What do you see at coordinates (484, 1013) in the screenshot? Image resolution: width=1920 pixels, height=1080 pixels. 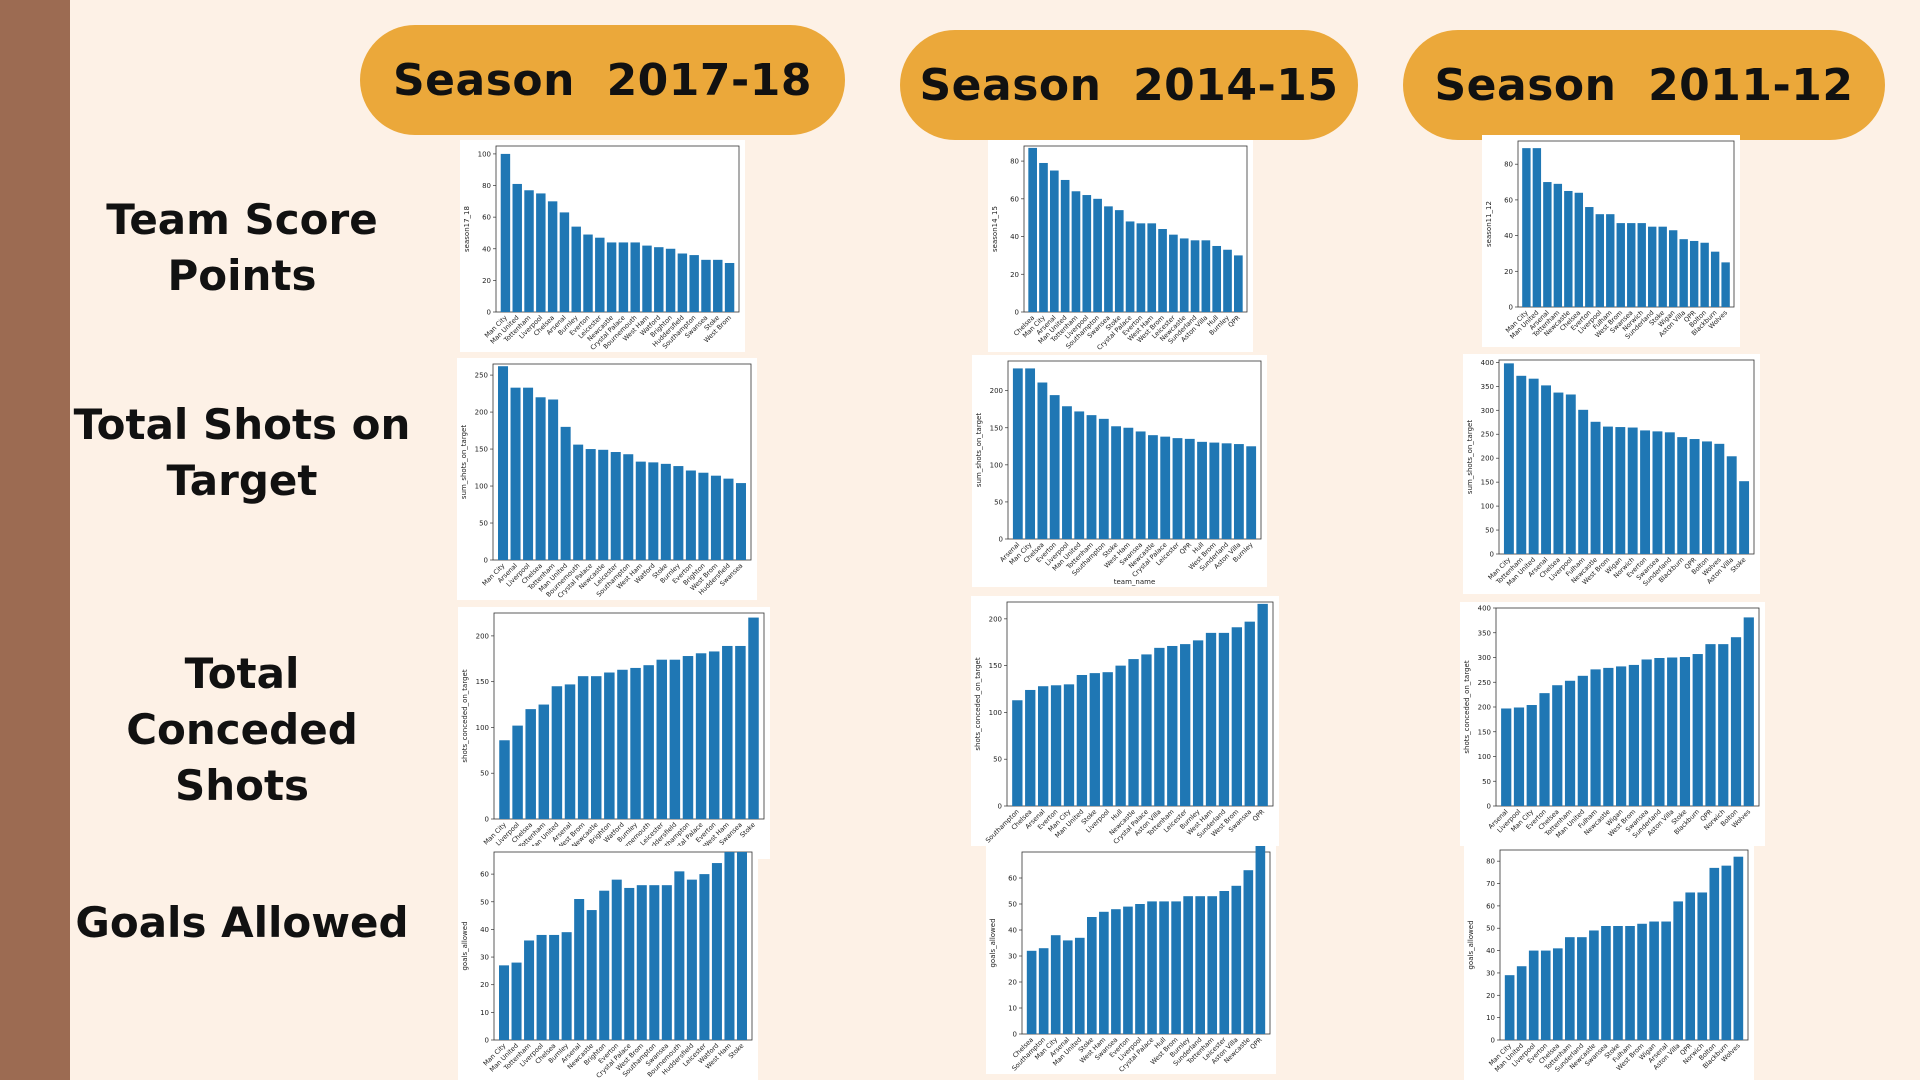 I see `y-tick-label: 10` at bounding box center [484, 1013].